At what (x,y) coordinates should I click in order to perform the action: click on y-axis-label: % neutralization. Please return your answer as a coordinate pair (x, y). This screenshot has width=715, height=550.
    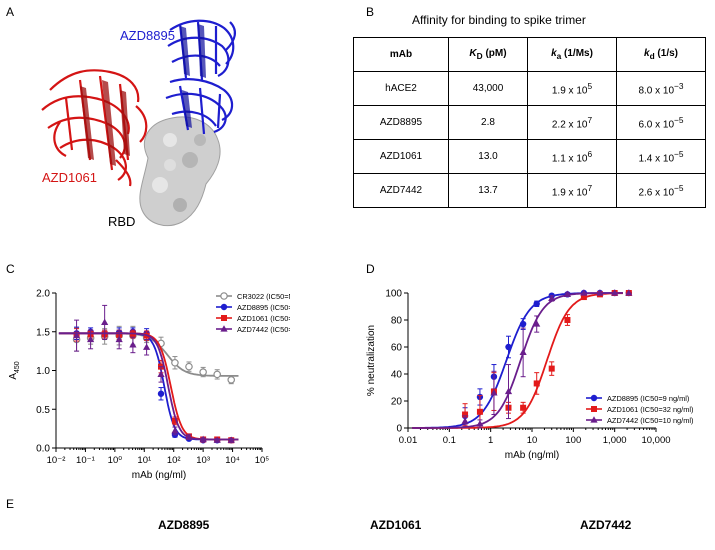
    Looking at the image, I should click on (371, 360).